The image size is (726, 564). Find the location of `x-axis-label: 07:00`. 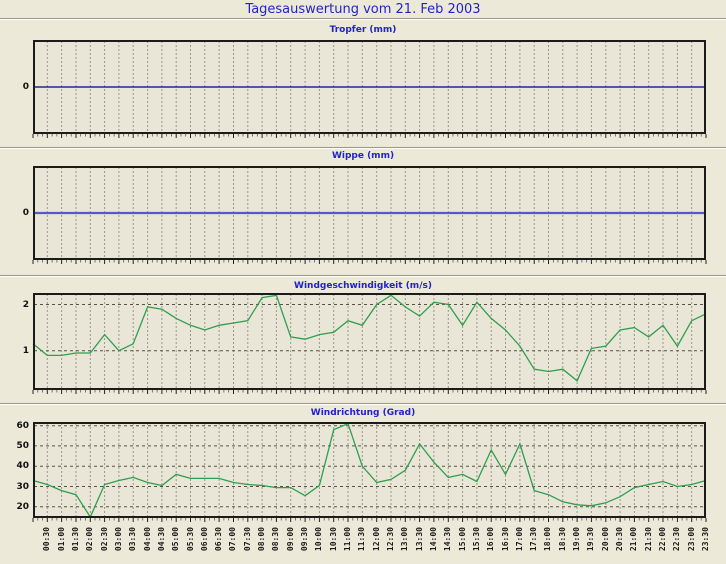

x-axis-label: 07:00 is located at coordinates (233, 539).